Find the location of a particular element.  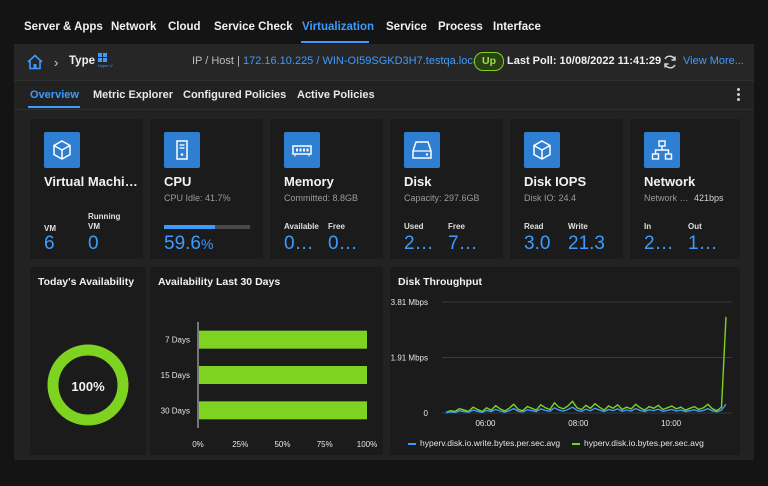

write-value: 21.3 is located at coordinates (586, 243).